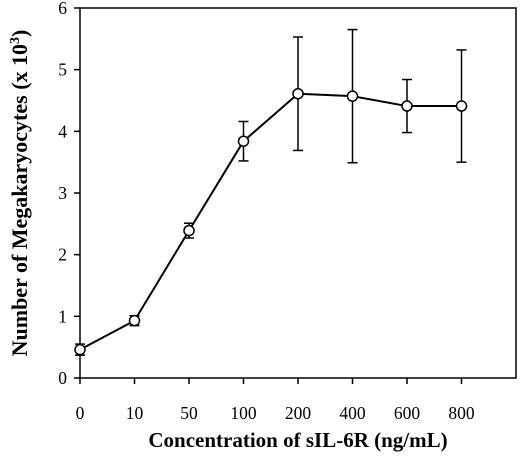  Describe the element at coordinates (189, 413) in the screenshot. I see `x-tick-label: 50` at that location.